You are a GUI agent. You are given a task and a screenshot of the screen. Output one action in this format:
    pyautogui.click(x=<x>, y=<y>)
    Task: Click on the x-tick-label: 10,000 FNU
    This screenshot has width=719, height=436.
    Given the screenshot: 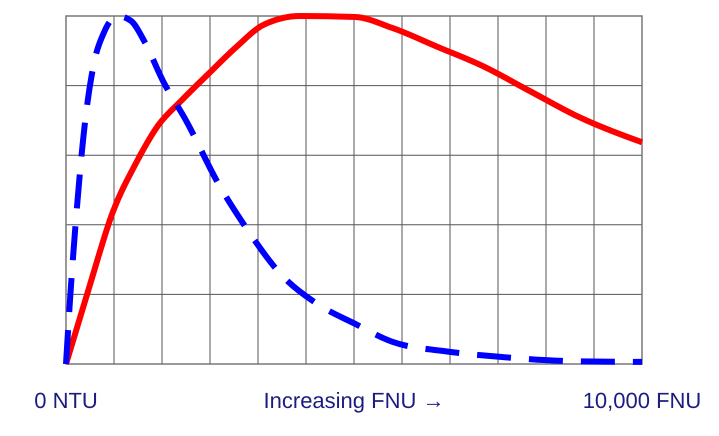 What is the action you would take?
    pyautogui.click(x=642, y=400)
    